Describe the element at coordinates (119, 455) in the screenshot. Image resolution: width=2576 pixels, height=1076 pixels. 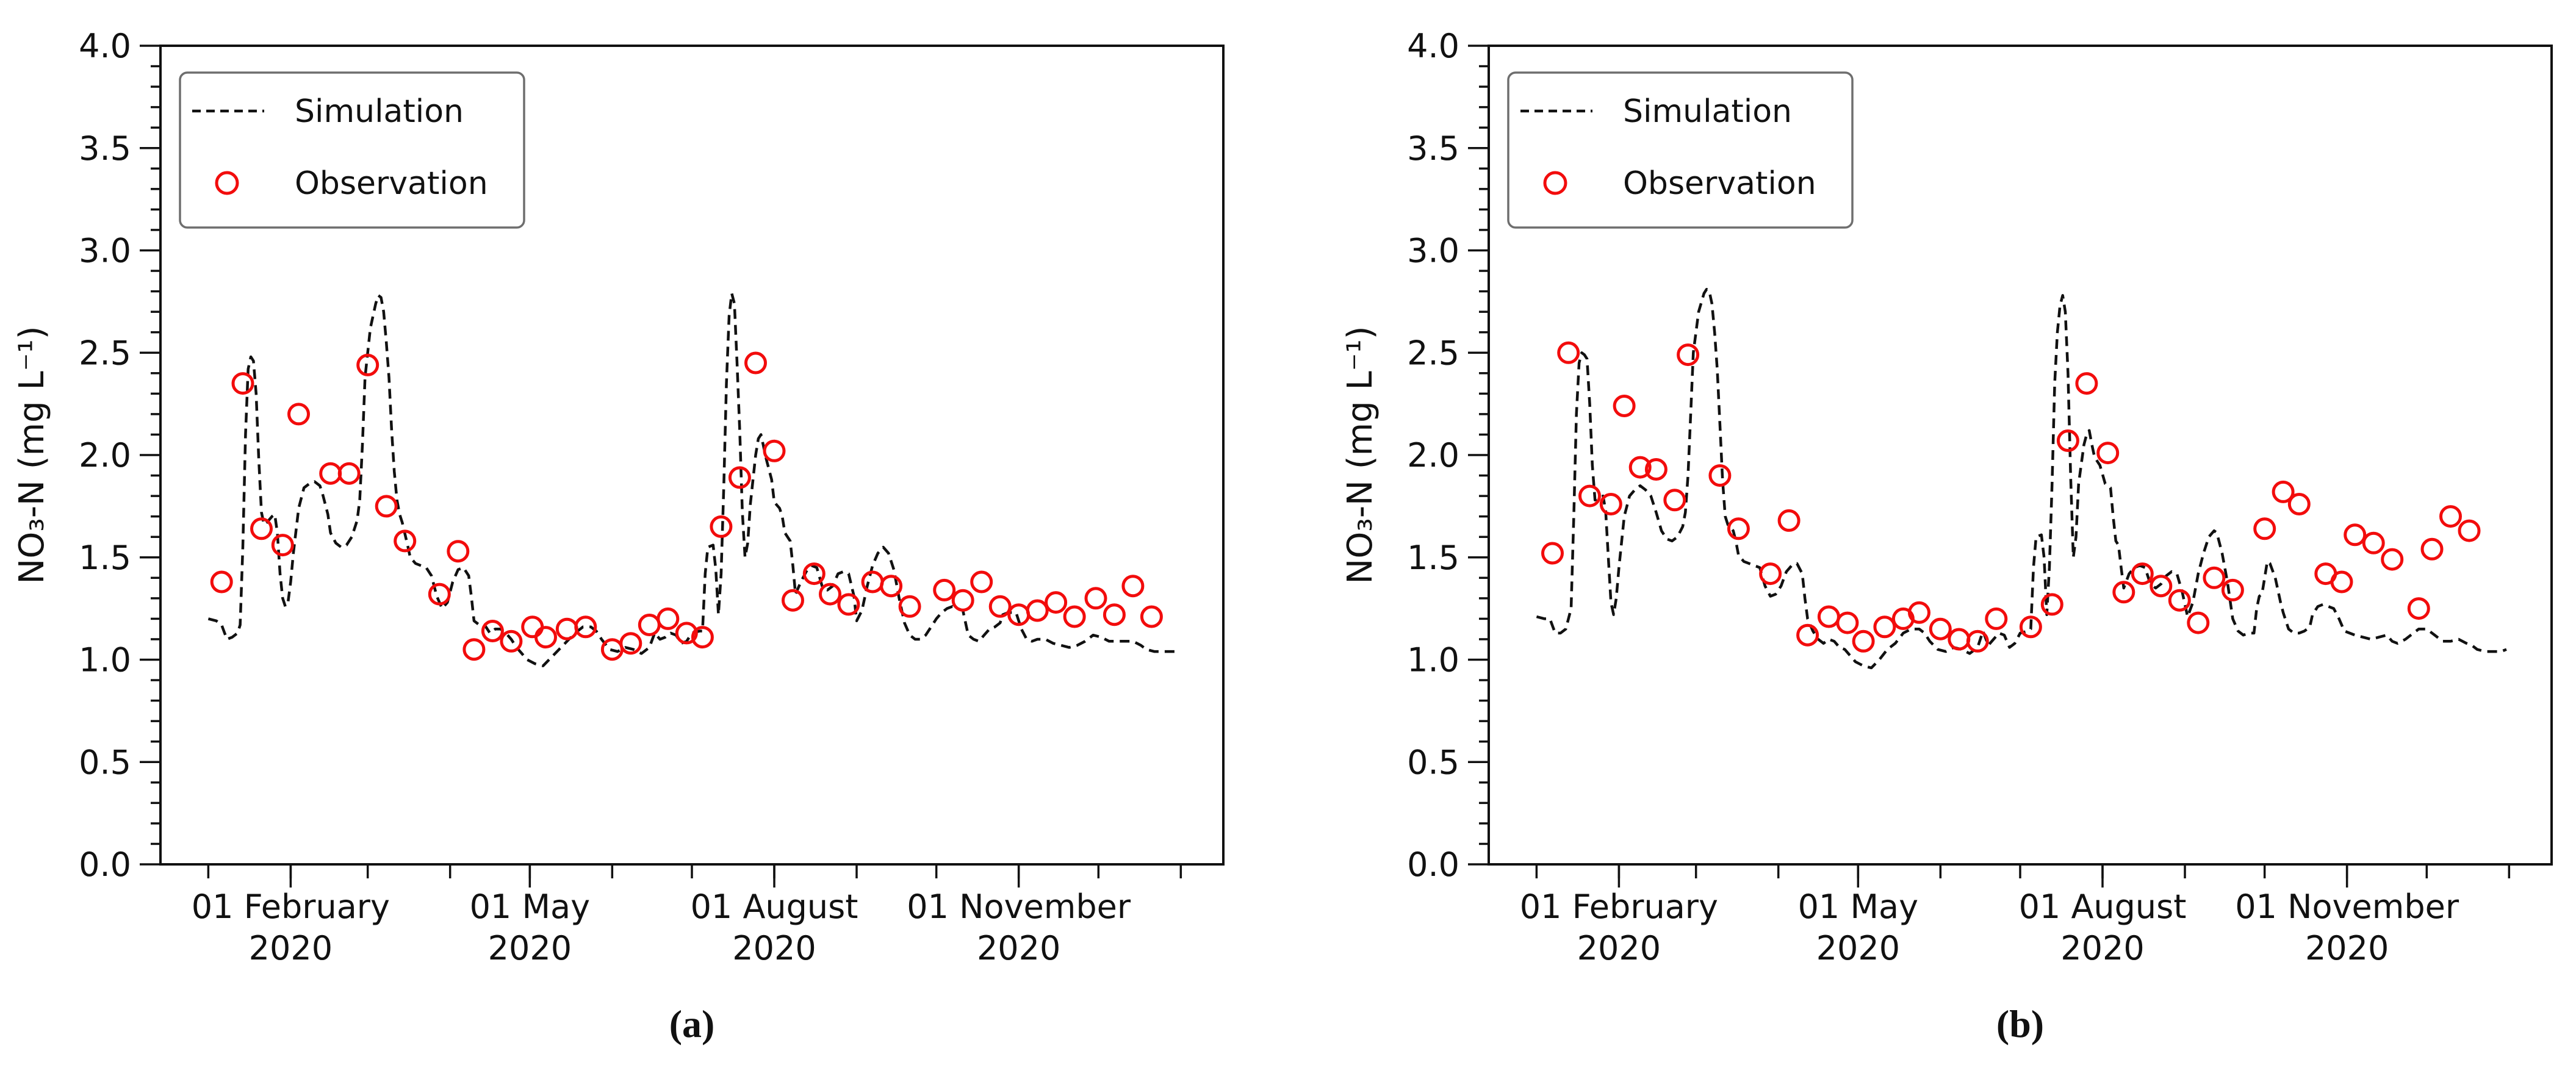
I see `y-axis: 0.0 0.5 1.0 1.5 2.0 2.5 3.0 3.5 4.0` at that location.